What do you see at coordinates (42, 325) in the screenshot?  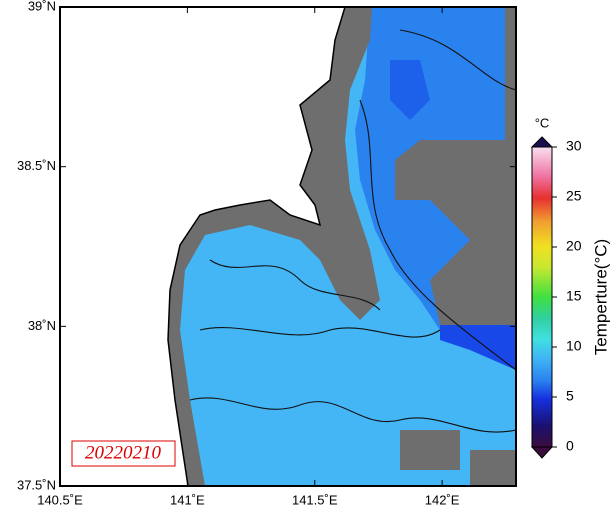 I see `lat-tick-label: 38˚N` at bounding box center [42, 325].